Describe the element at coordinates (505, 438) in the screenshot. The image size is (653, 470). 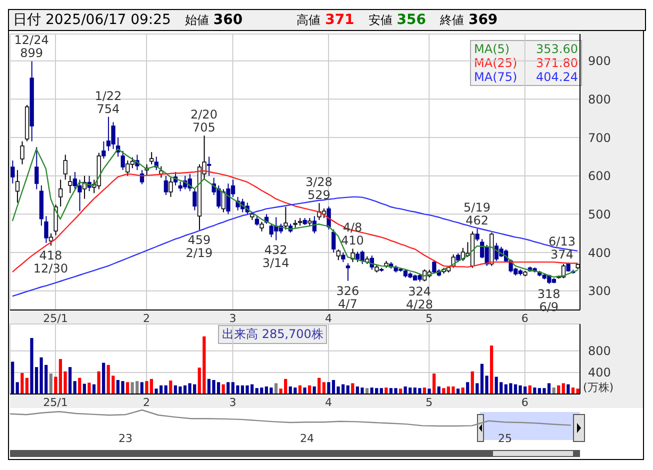
I see `x-tick-label: 25` at that location.